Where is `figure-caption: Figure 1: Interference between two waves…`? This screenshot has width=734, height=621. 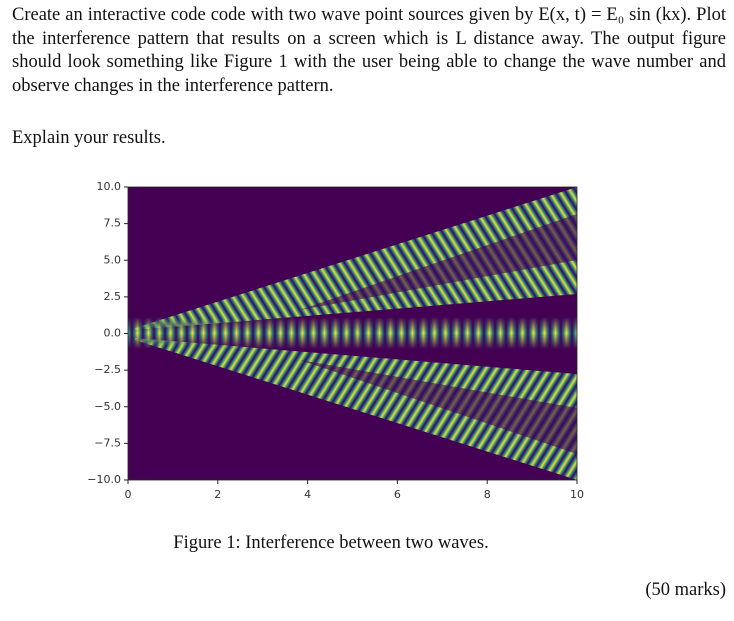
figure-caption: Figure 1: Interference between two waves… is located at coordinates (331, 543).